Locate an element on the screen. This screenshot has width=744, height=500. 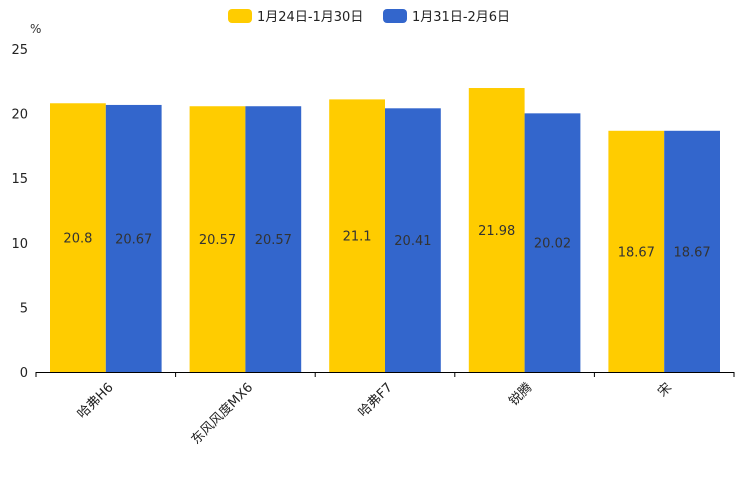
y-tick-label: 5 is located at coordinates (24, 308).